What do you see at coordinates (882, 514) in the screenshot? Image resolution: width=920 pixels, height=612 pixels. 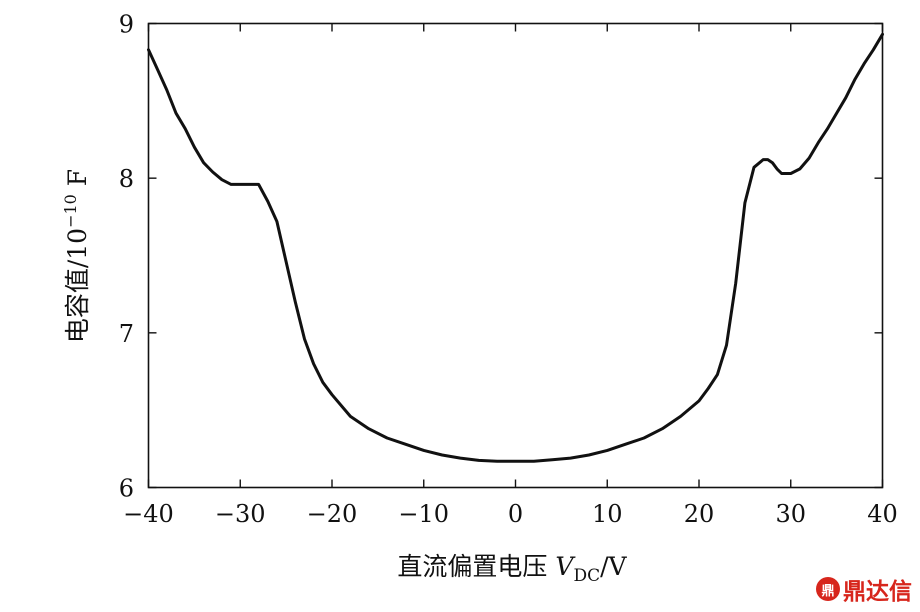 I see `x-tick-label: 40` at bounding box center [882, 514].